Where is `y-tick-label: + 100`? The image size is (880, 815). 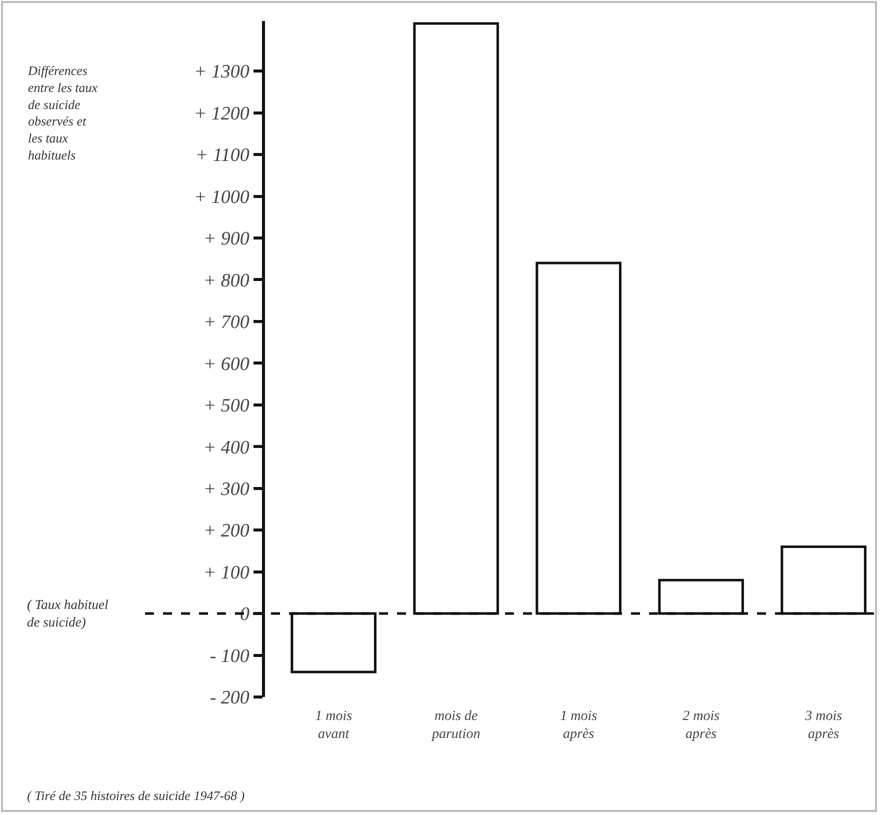 y-tick-label: + 100 is located at coordinates (226, 573).